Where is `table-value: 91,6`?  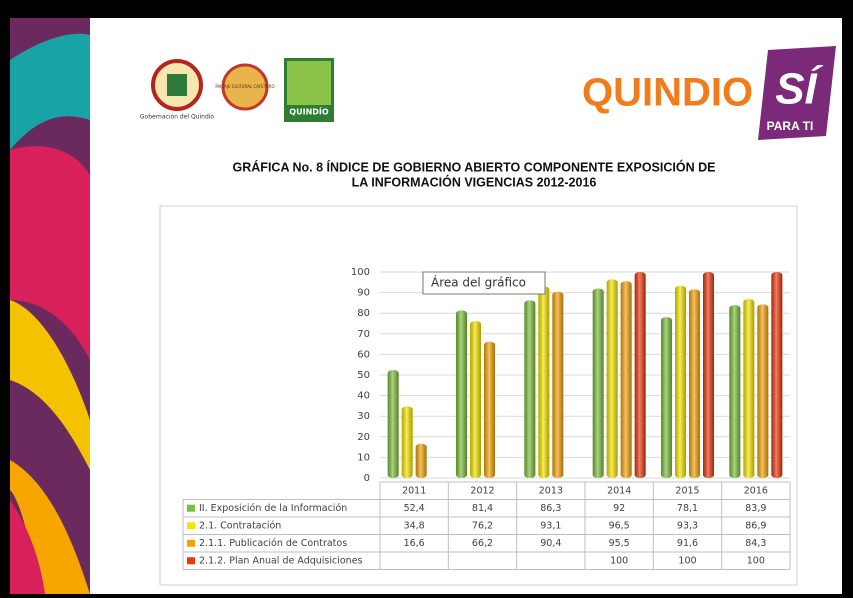
table-value: 91,6 is located at coordinates (687, 543).